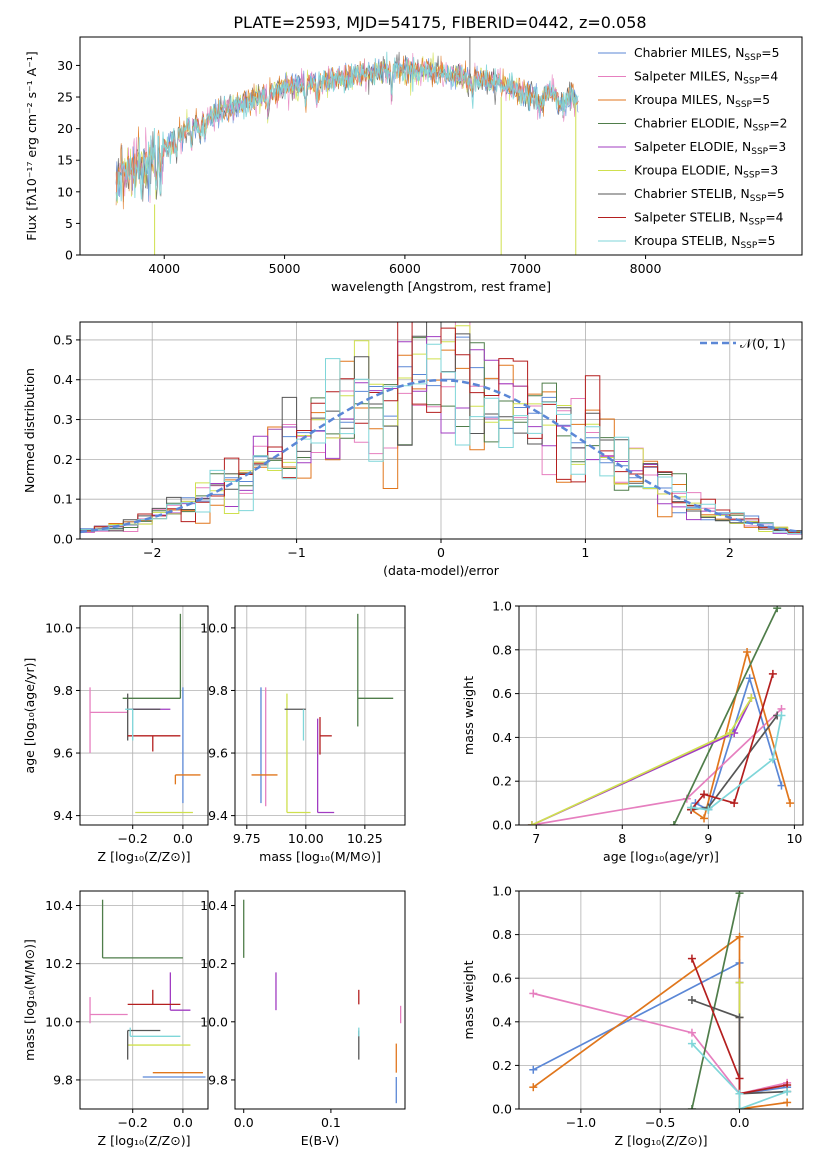 This screenshot has width=819, height=1170. Describe the element at coordinates (322, 713) in the screenshot. I see `plot-area-age-vs-mass` at that location.